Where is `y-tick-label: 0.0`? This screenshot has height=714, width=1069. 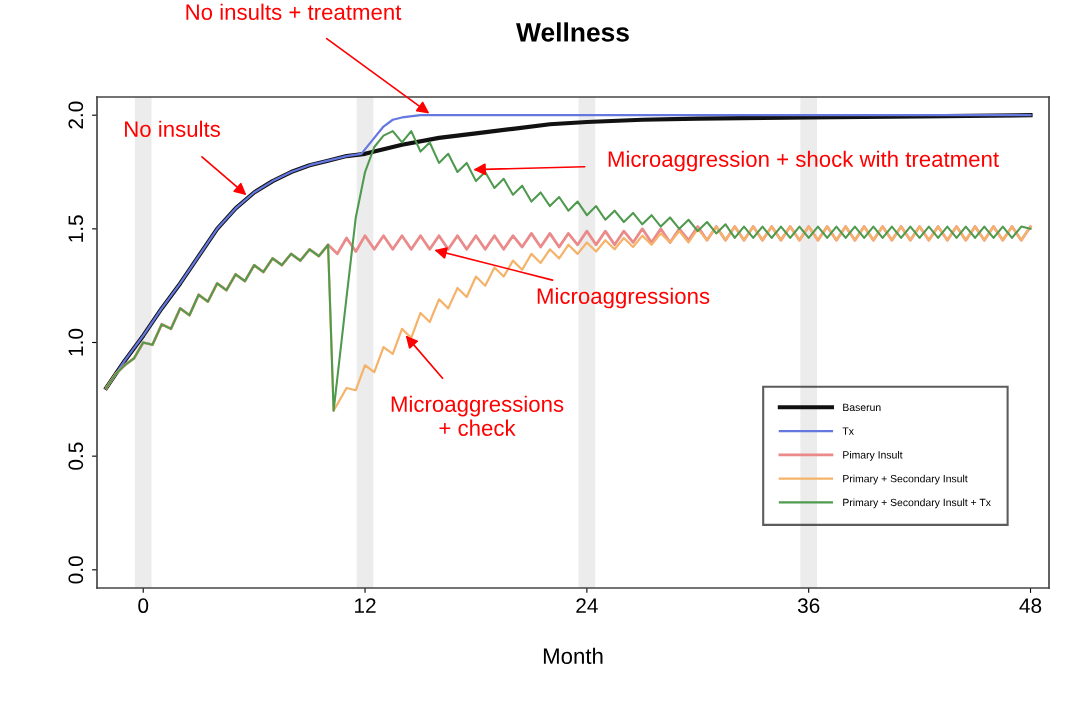
y-tick-label: 0.0 is located at coordinates (76, 570).